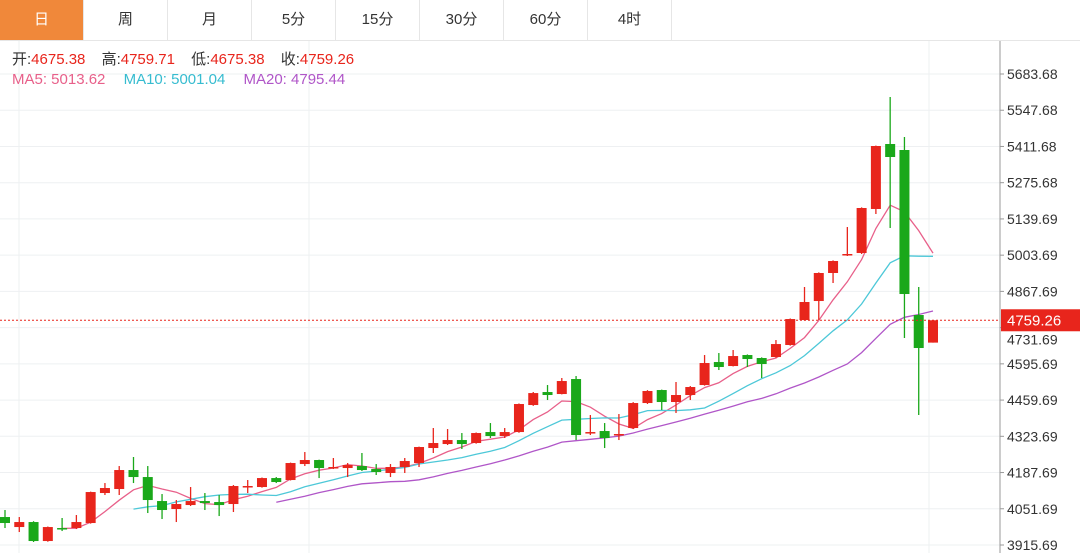  I want to click on close-label: 收:, so click(290, 59).